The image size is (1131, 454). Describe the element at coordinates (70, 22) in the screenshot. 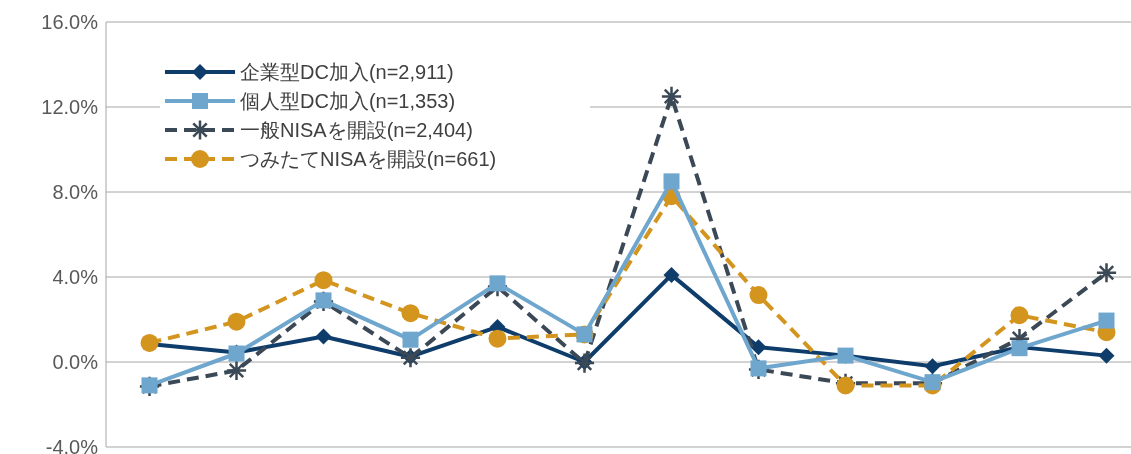

I see `y-tick-label: 16.0%` at that location.